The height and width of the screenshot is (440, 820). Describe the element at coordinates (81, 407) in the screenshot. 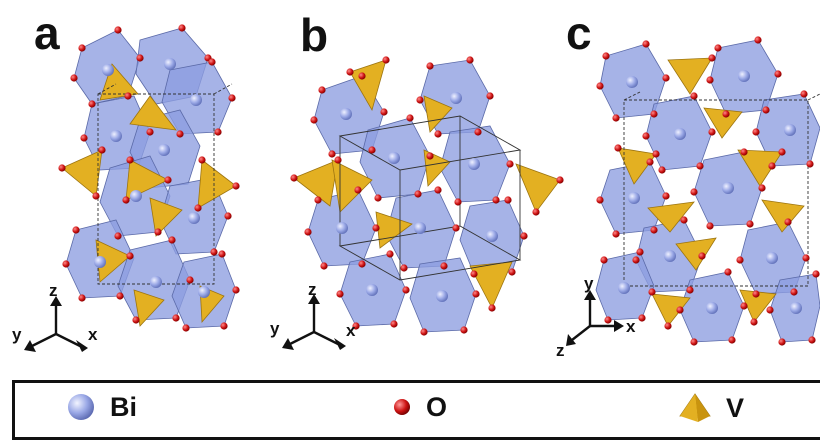

I see `sphere-icon` at that location.